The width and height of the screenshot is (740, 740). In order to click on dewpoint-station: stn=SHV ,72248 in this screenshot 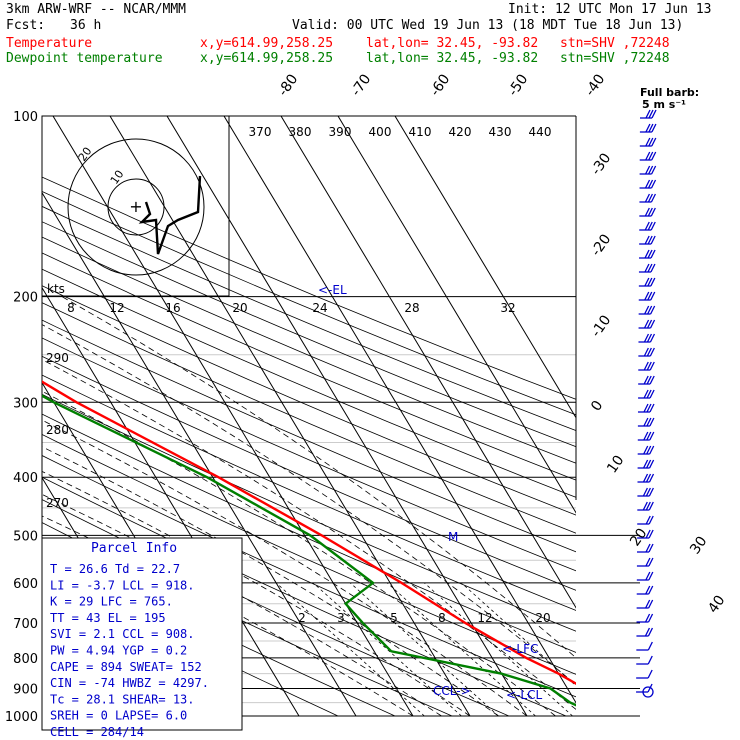, I will do `click(615, 58)`.